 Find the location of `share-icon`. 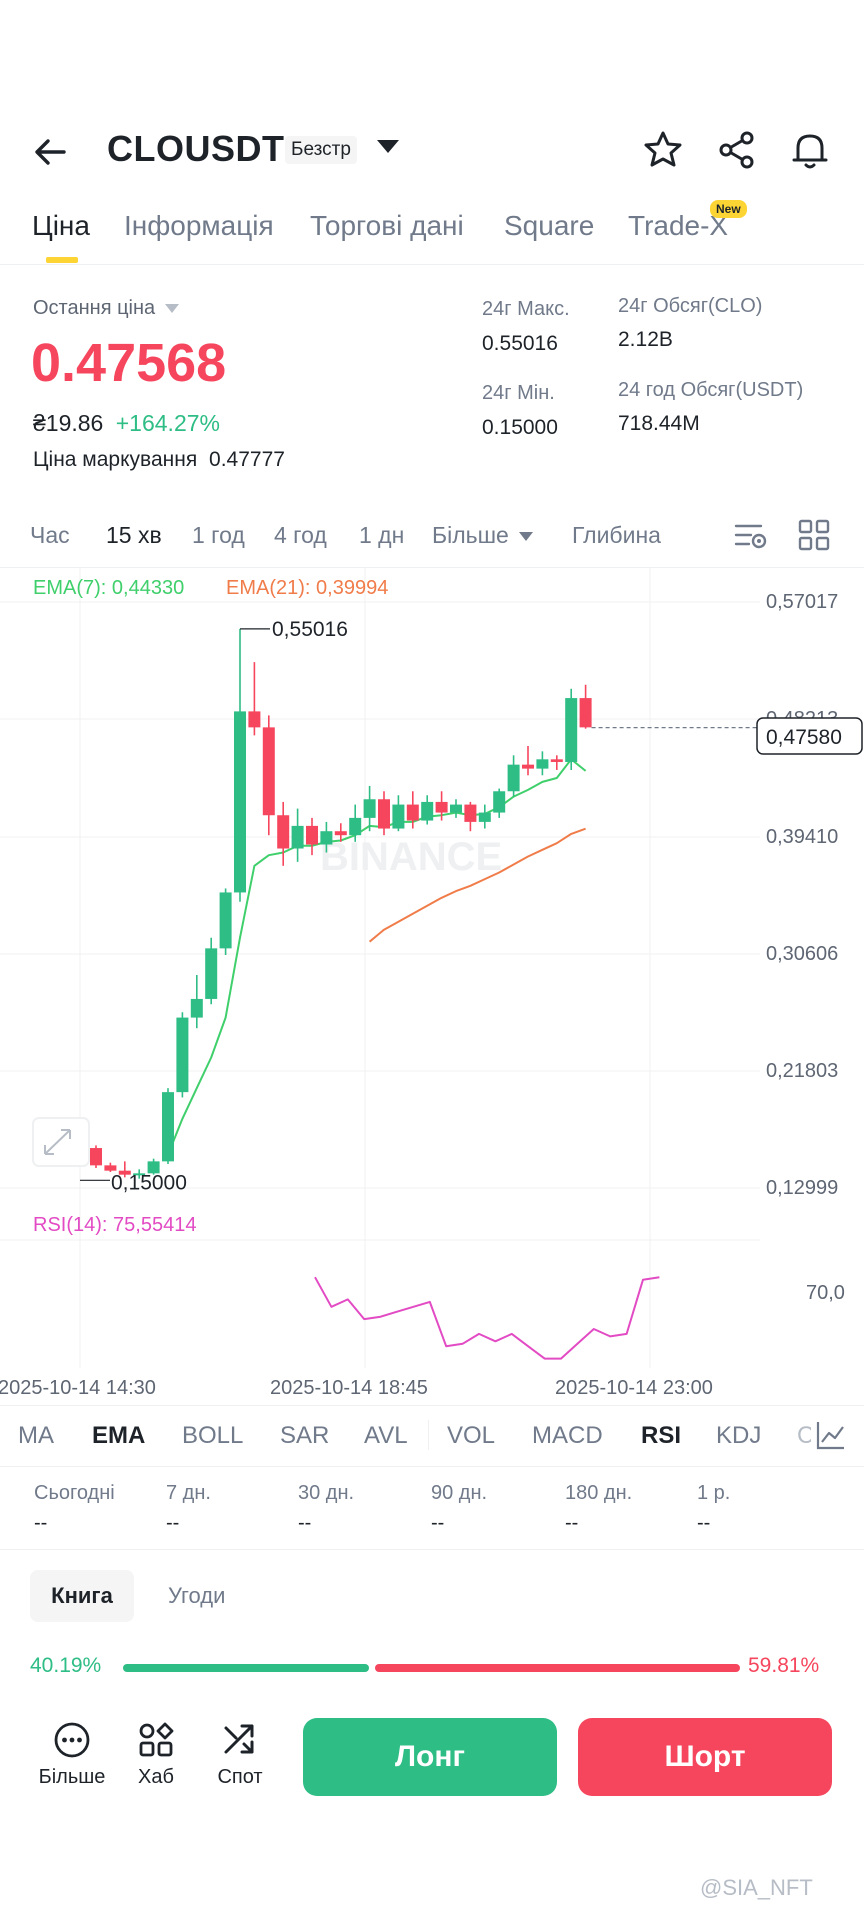

share-icon is located at coordinates (737, 150).